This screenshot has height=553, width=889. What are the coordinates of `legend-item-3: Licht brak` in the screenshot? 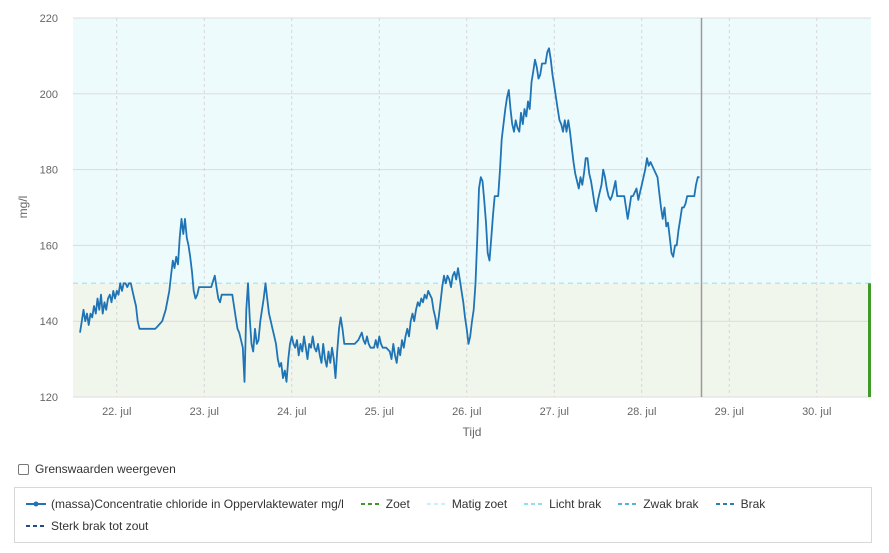 It's located at (562, 504).